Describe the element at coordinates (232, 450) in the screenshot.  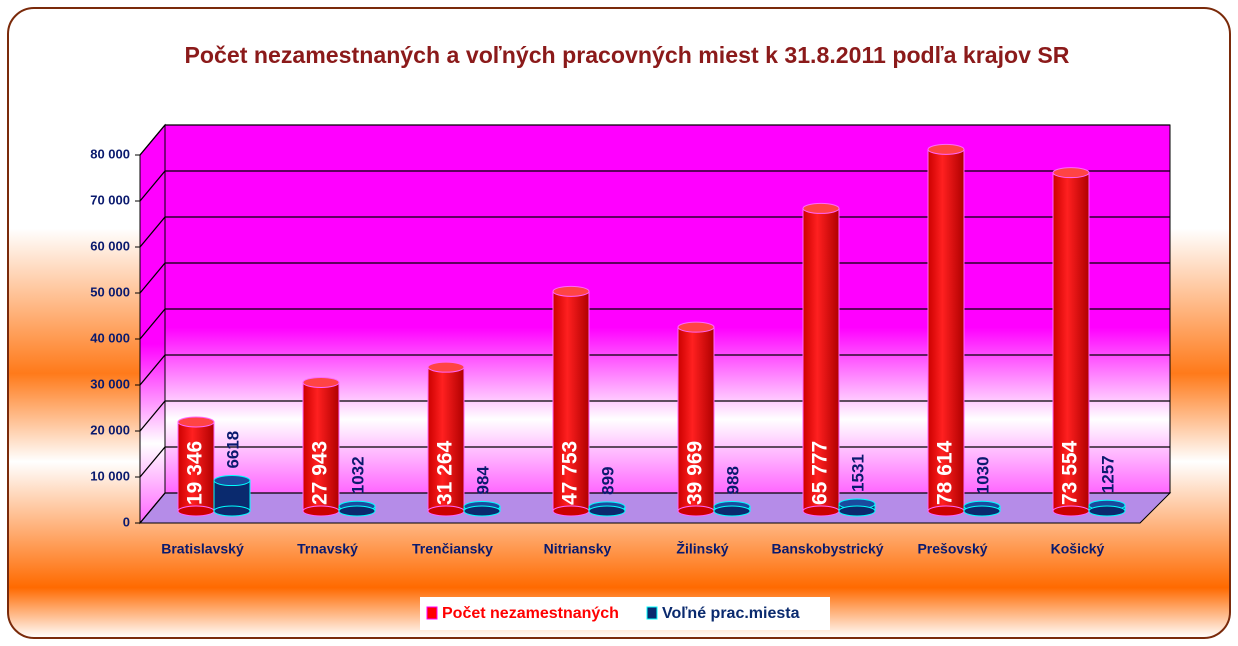
I see `value-label: 6618` at that location.